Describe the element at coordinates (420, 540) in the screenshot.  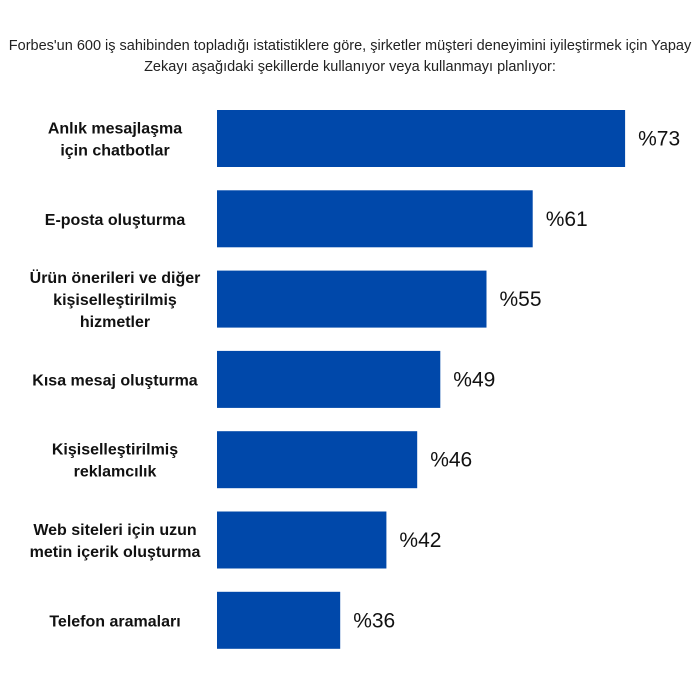
I see `value-label: %42` at that location.